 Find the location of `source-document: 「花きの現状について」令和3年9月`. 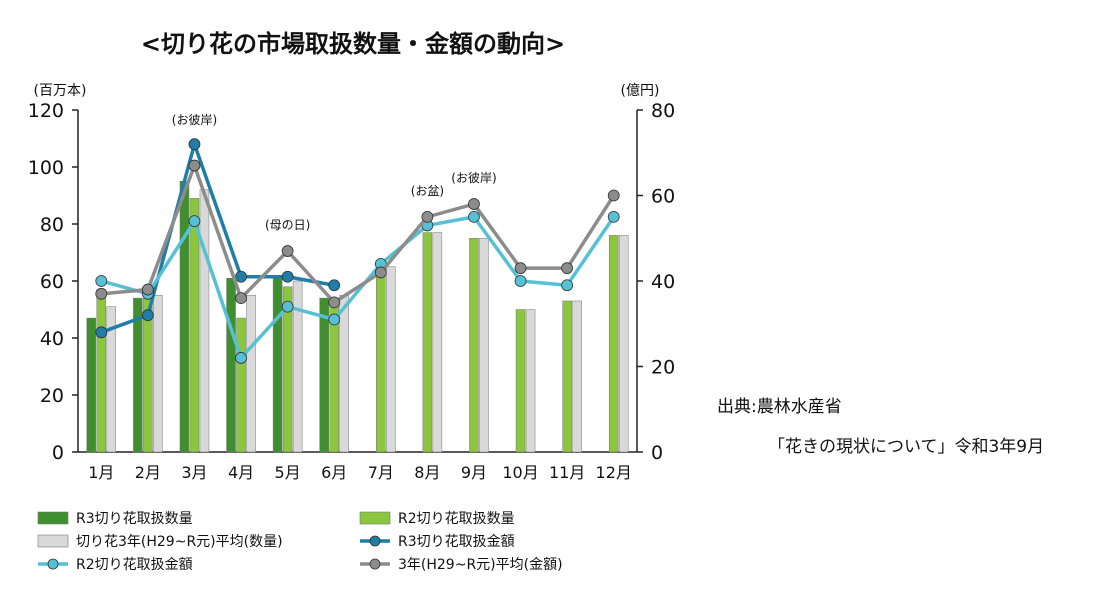

source-document: 「花きの現状について」令和3年9月 is located at coordinates (906, 447).